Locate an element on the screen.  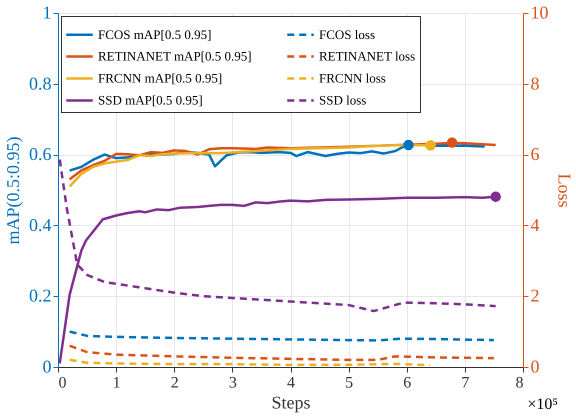
text: ×10⁵ is located at coordinates (542, 405).